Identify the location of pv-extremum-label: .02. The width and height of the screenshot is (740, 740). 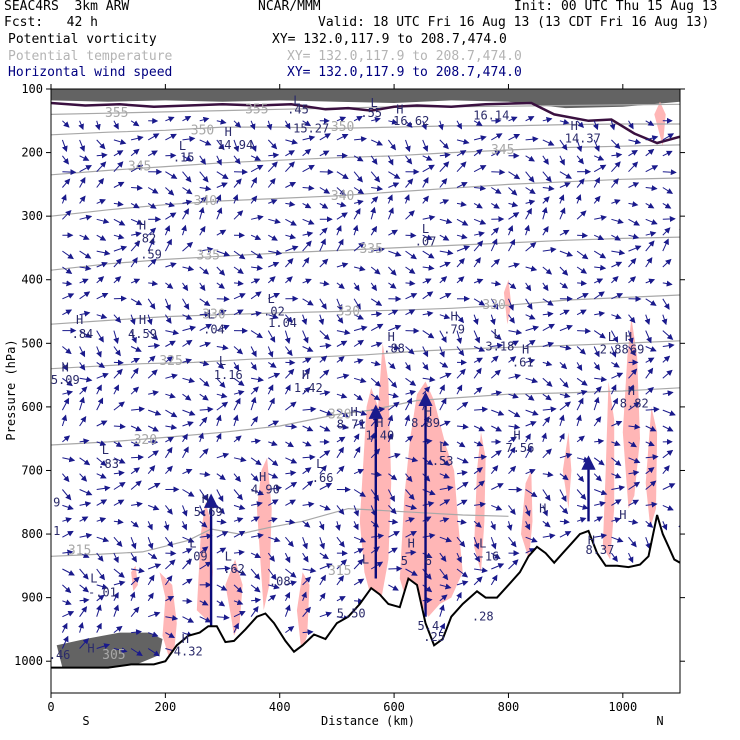
(274, 312).